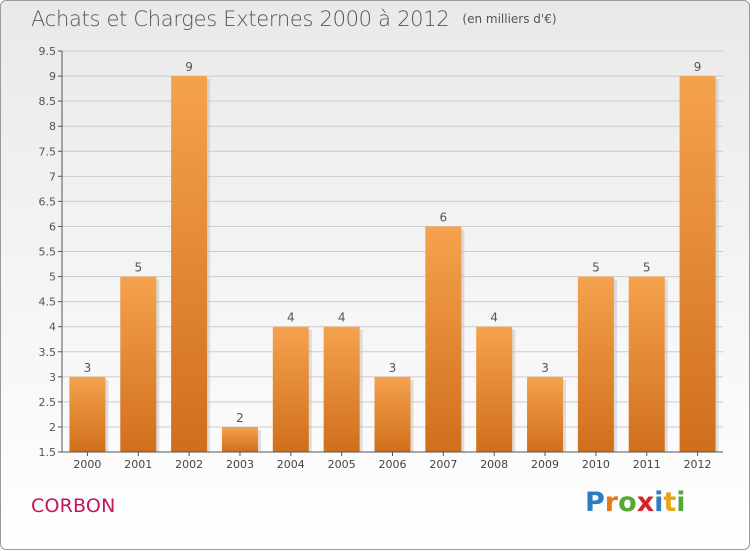 This screenshot has width=750, height=550. Describe the element at coordinates (509, 19) in the screenshot. I see `chart-unit: (en milliers d'€)` at that location.